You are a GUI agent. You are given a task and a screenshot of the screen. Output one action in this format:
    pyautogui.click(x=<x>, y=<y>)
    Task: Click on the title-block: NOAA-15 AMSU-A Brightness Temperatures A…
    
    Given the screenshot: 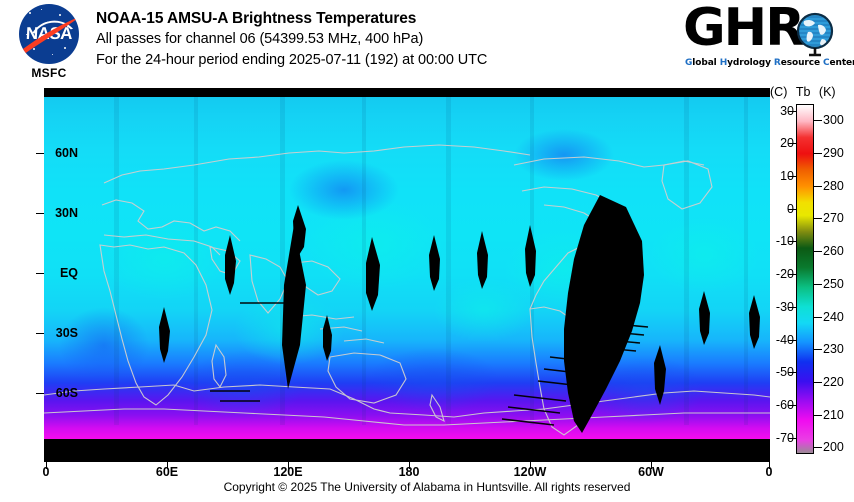 What is the action you would take?
    pyautogui.click(x=291, y=39)
    